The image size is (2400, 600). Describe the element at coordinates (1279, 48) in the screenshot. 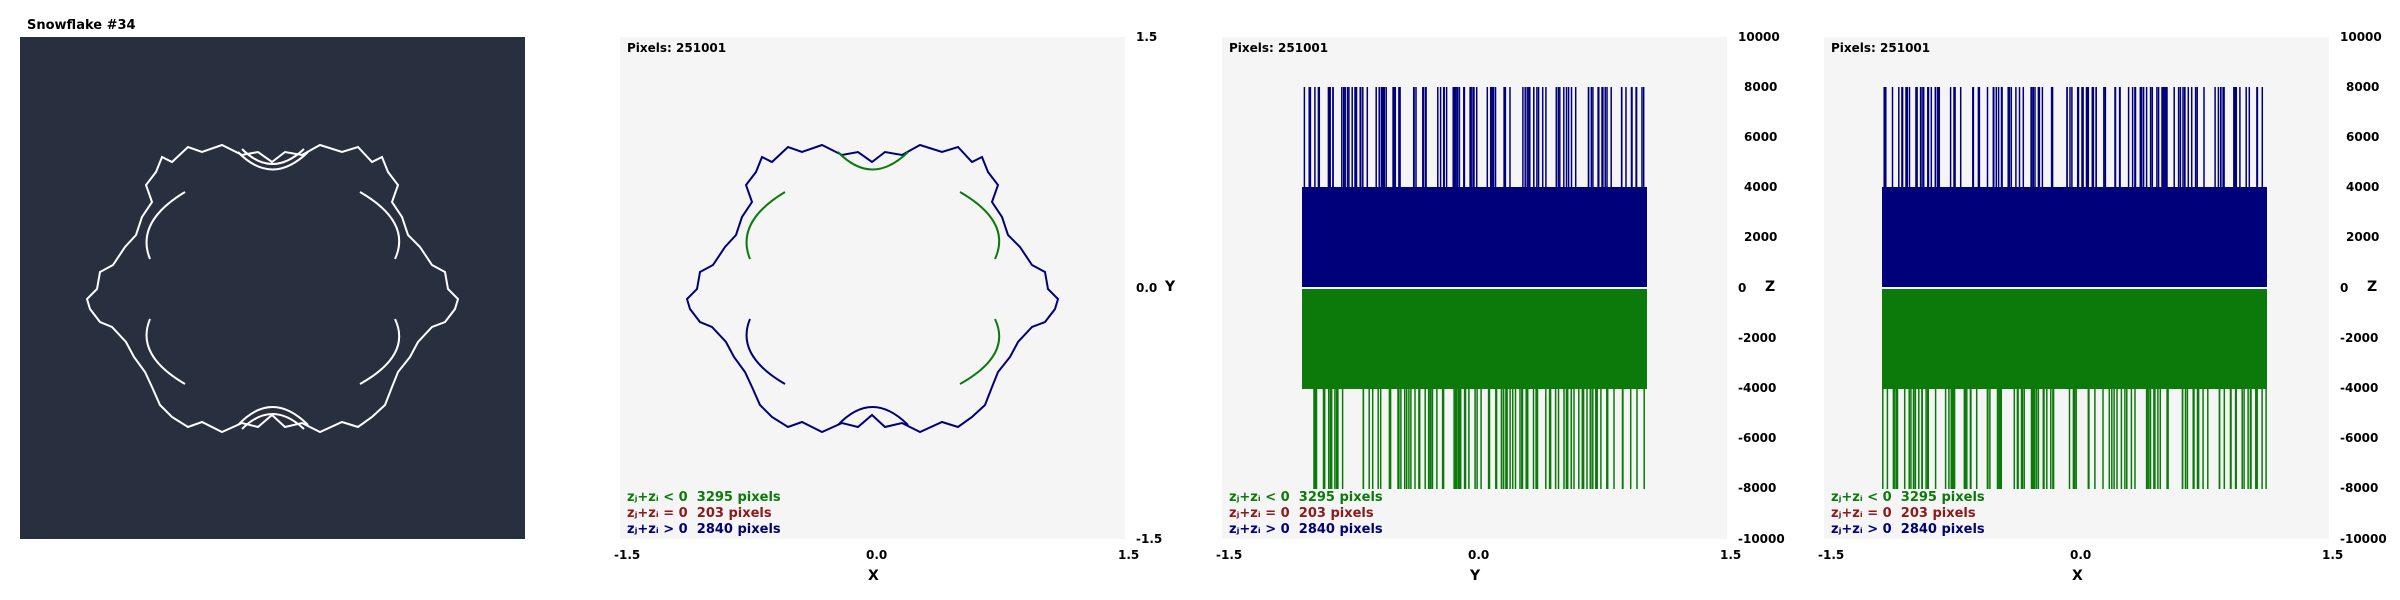

I see `yz-pixels-label: Pixels: 251001` at that location.